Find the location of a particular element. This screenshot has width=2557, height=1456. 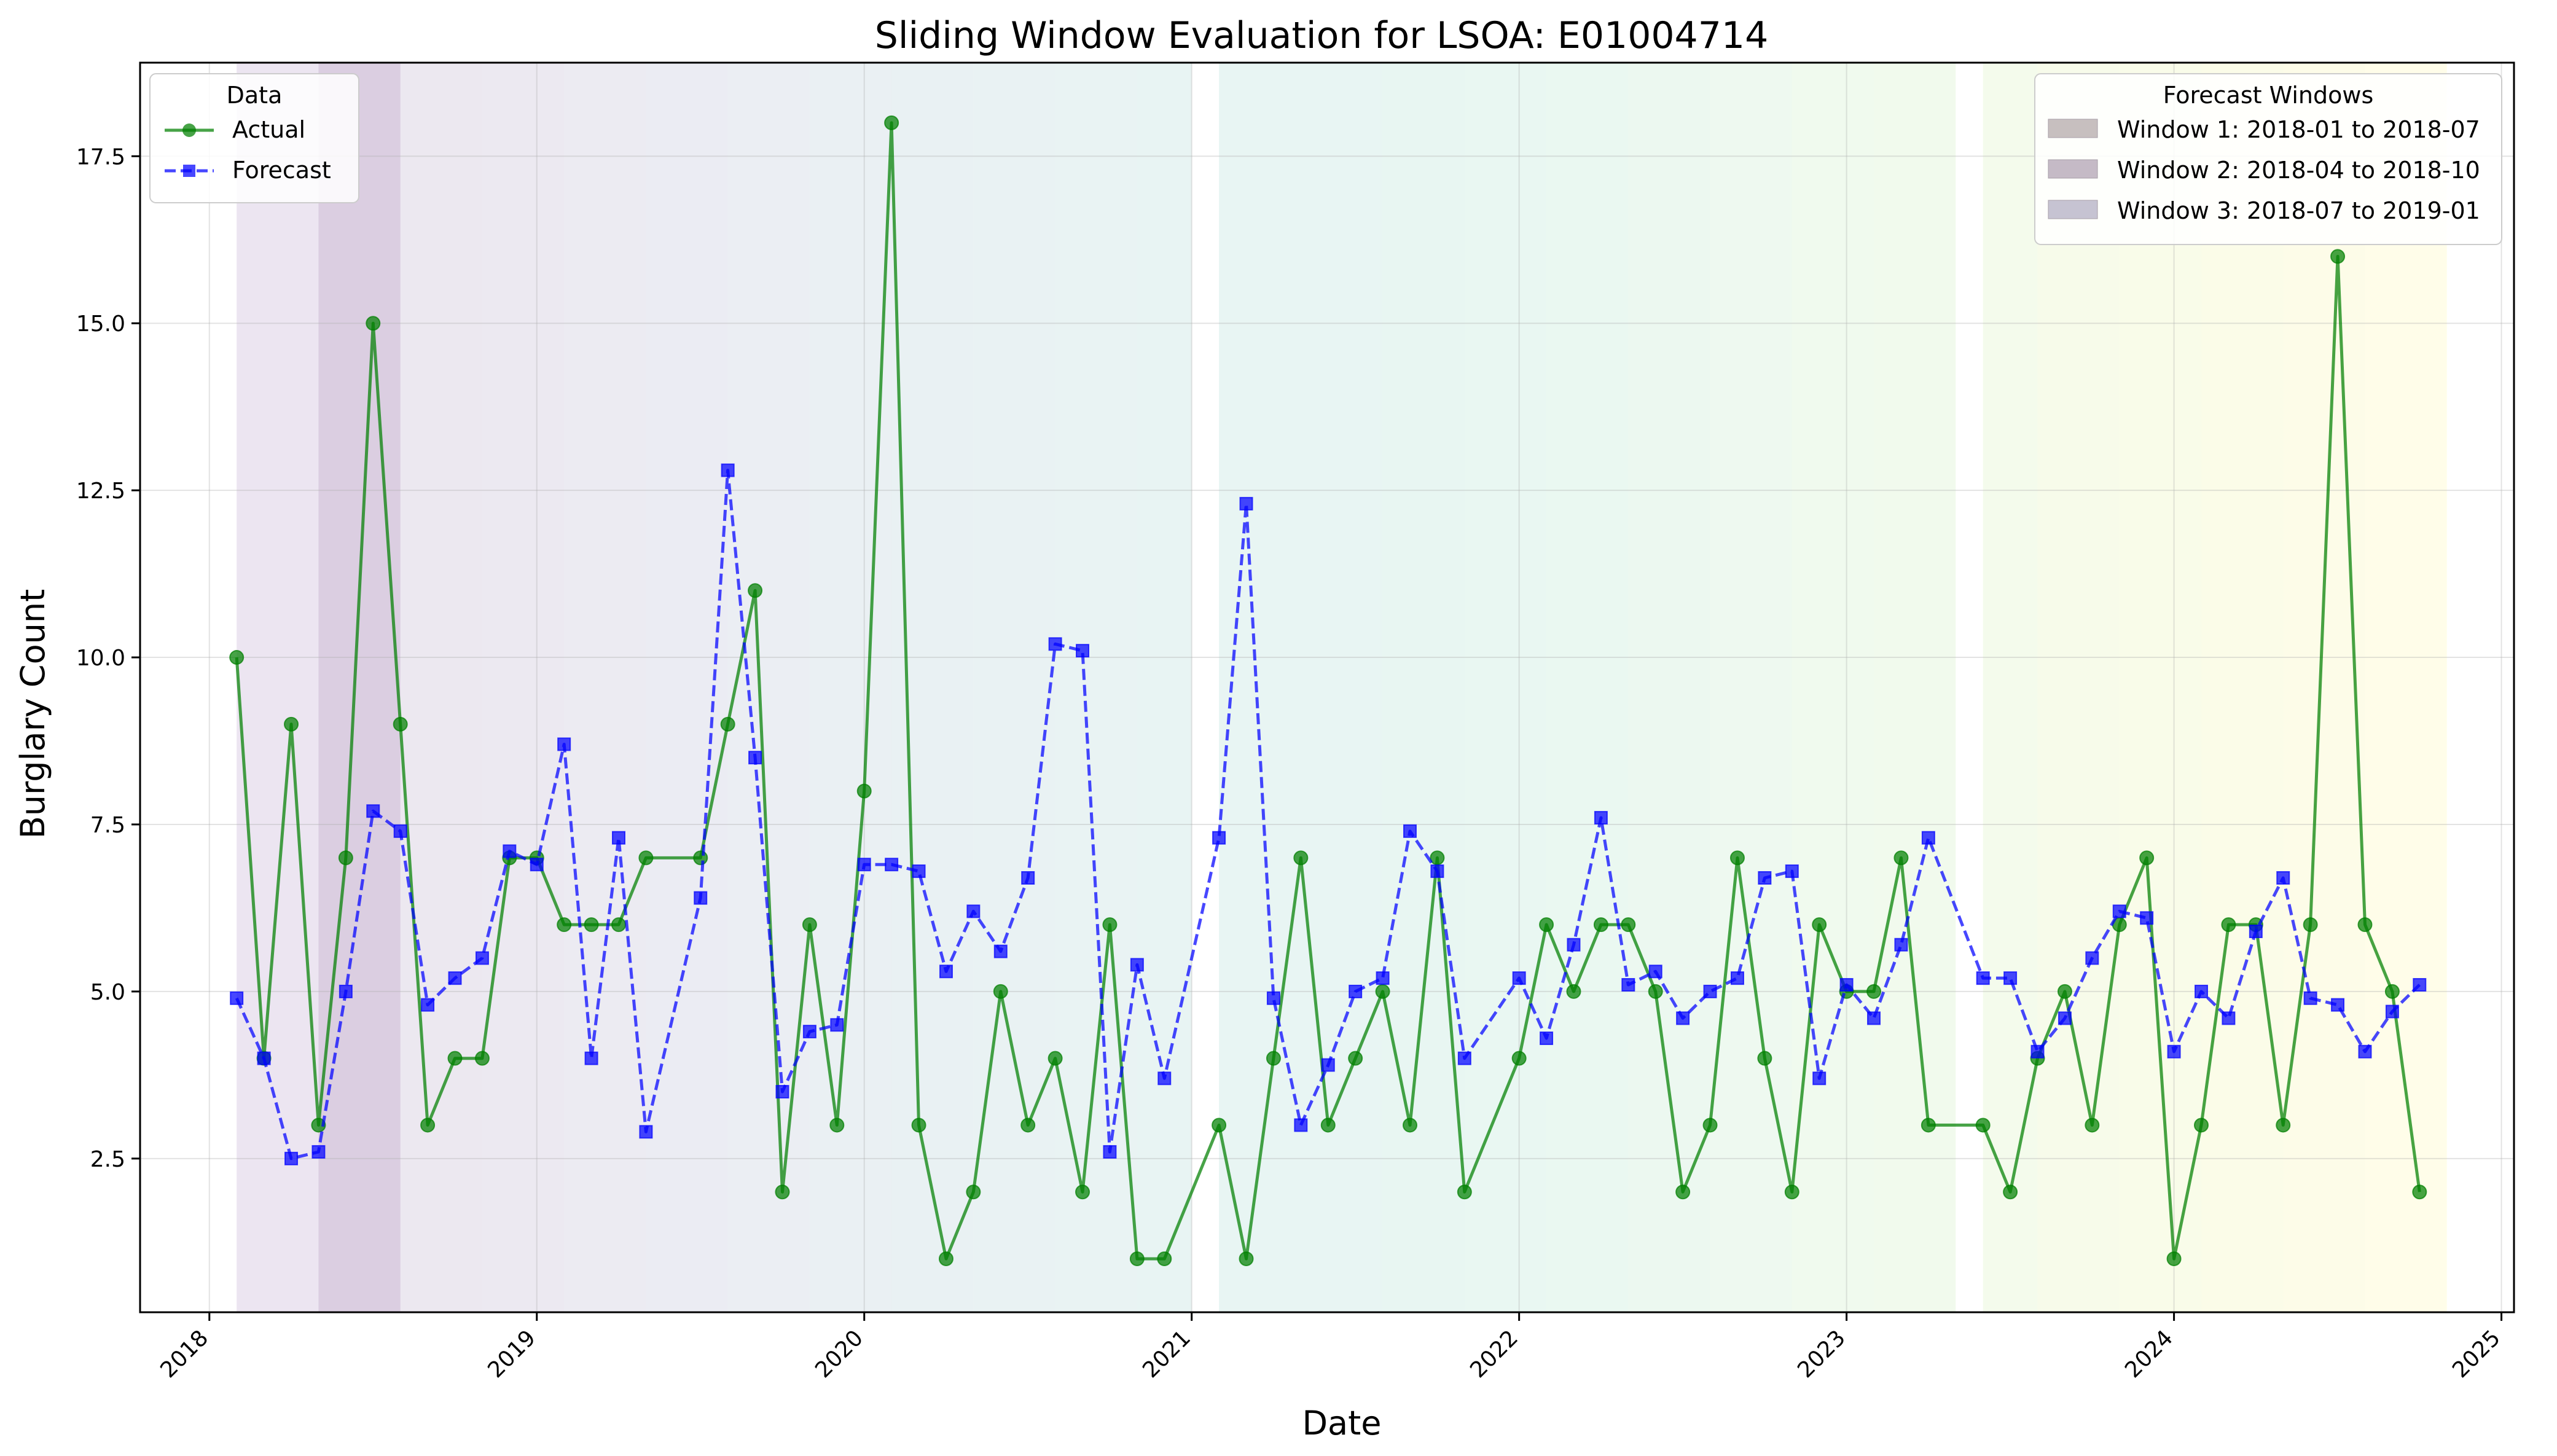

legend-window-label-1: Window 1: 2018-01 to 2018-07 is located at coordinates (2298, 129).